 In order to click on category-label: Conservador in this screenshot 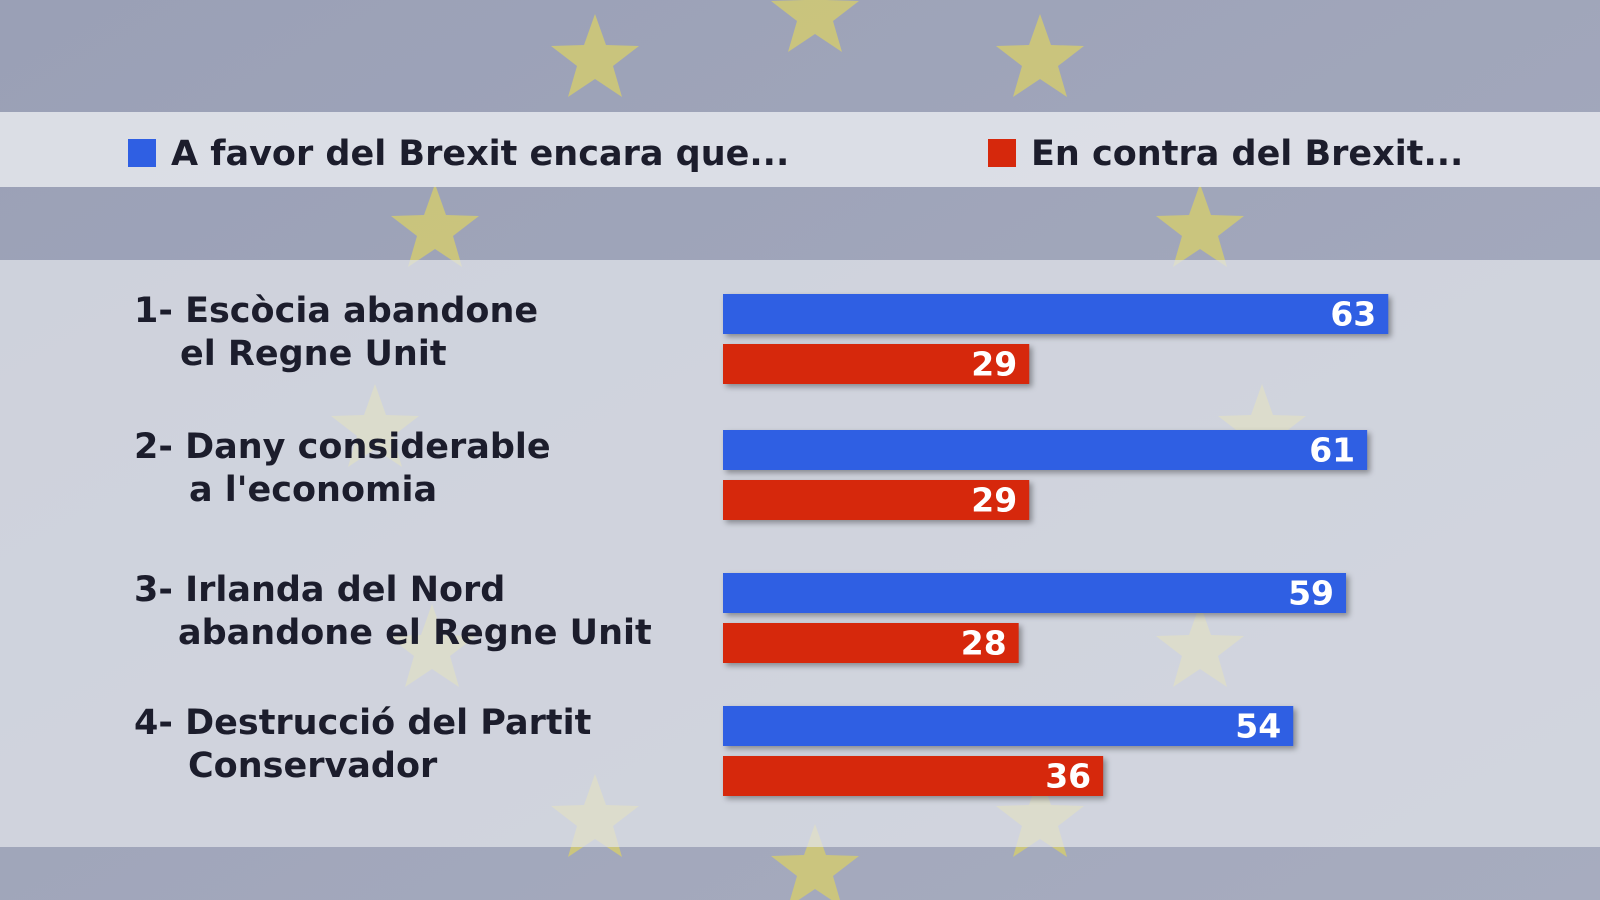, I will do `click(313, 766)`.